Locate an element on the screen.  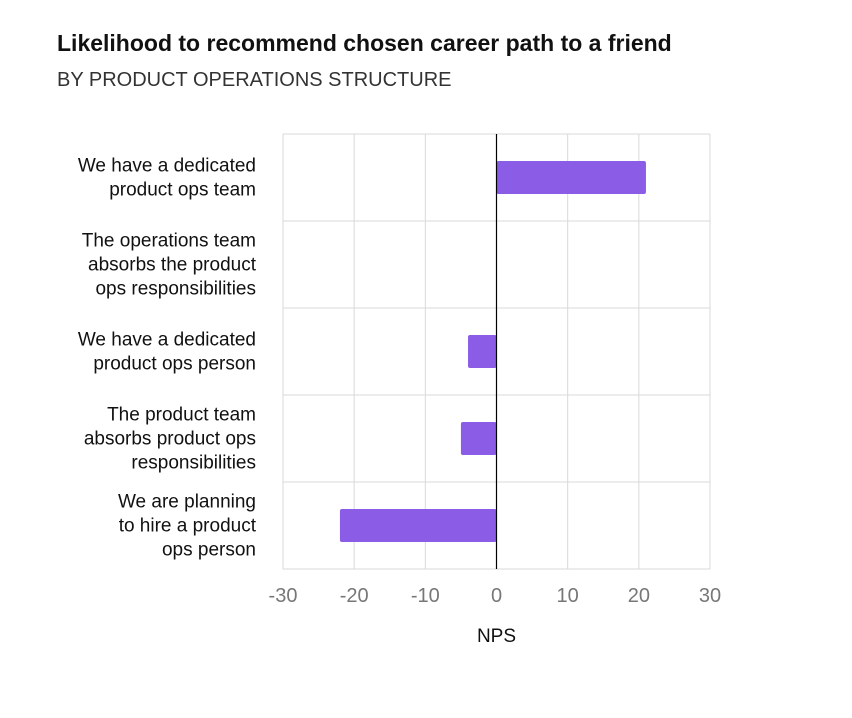
category-label-line: We are planning is located at coordinates (187, 502).